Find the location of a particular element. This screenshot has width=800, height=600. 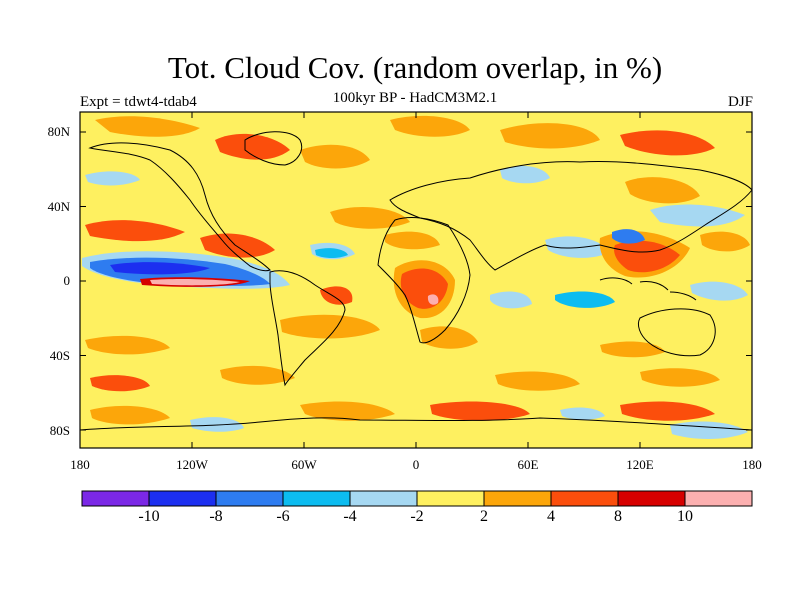

experiment-label: Expt = tdwt4-tdab4 is located at coordinates (138, 102).